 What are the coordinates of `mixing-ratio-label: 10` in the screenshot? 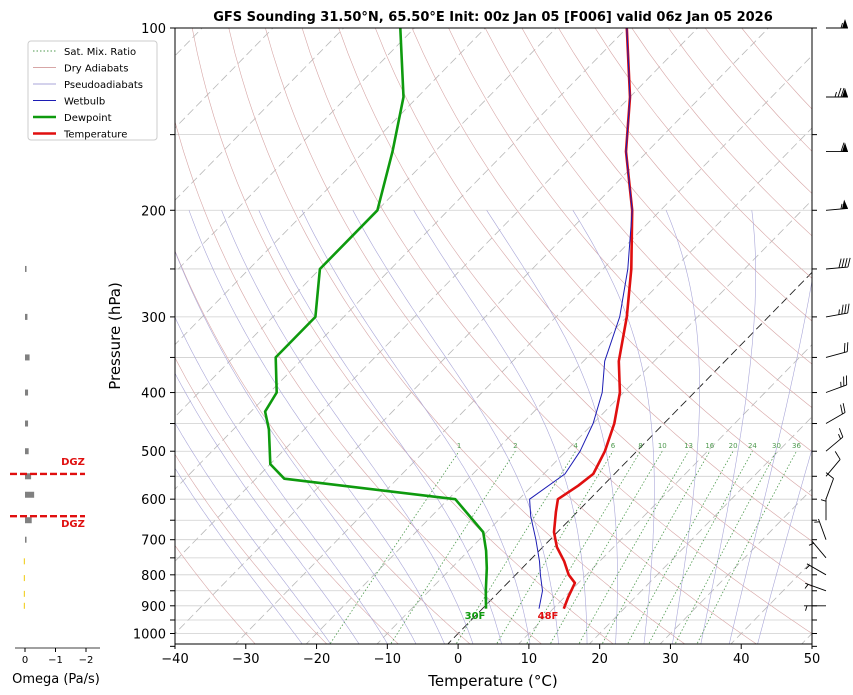 It's located at (662, 446).